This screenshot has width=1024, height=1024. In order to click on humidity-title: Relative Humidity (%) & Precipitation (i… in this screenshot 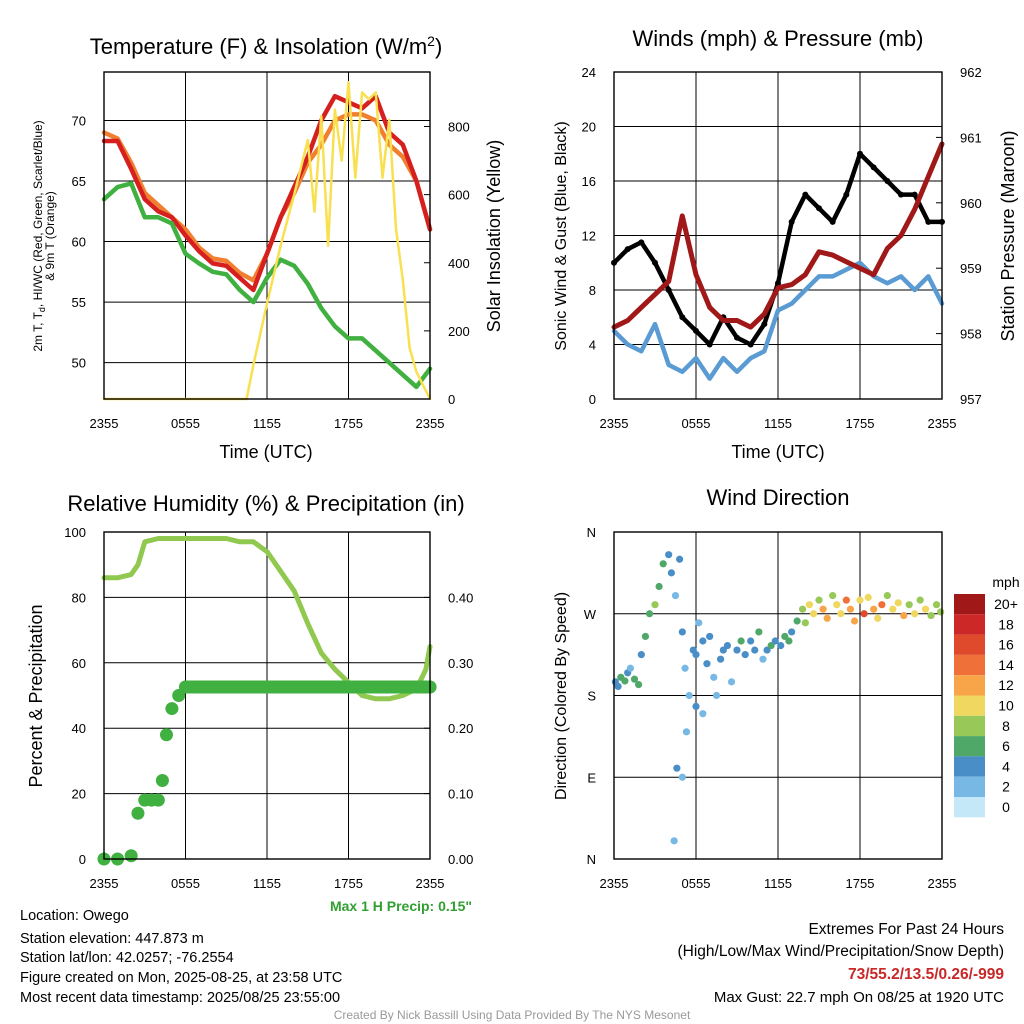, I will do `click(265, 503)`.